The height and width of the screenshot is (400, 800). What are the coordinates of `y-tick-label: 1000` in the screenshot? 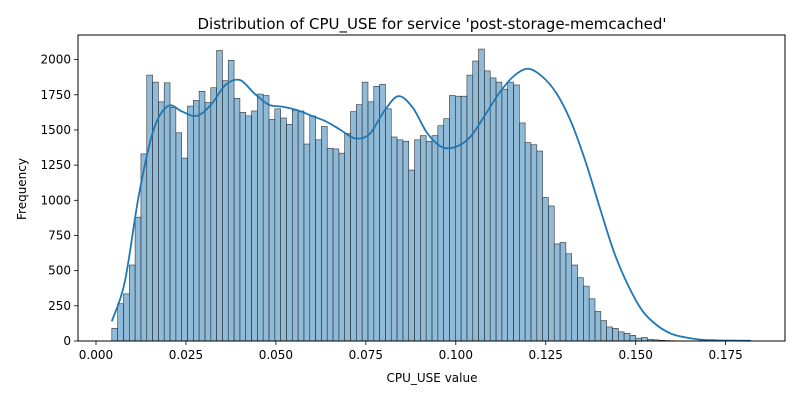 It's located at (55, 200).